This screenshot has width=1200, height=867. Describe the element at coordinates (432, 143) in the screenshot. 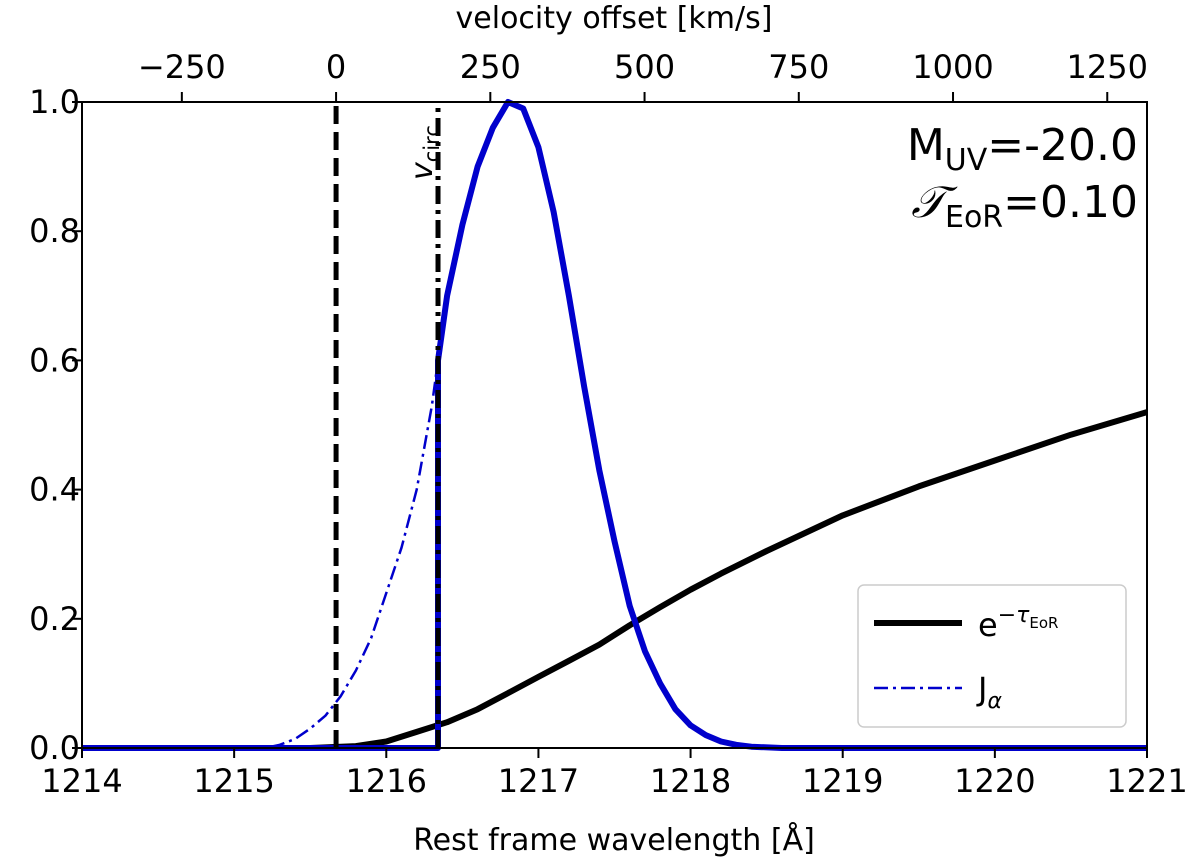

I see `vcirc-label-sub: circ` at that location.